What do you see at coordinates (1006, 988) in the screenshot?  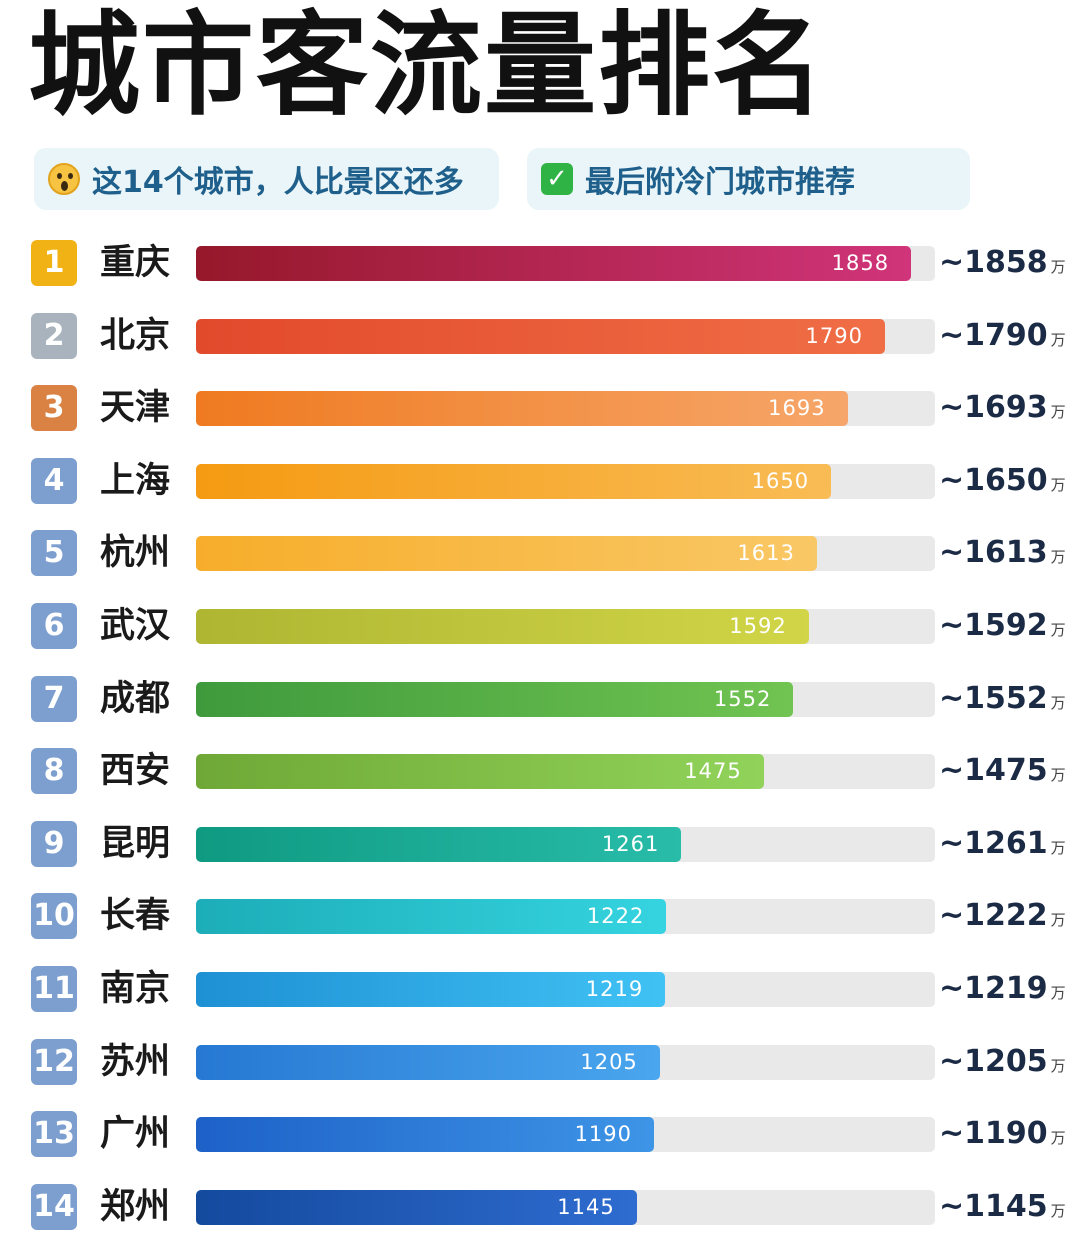 I see `value-number: 1219` at bounding box center [1006, 988].